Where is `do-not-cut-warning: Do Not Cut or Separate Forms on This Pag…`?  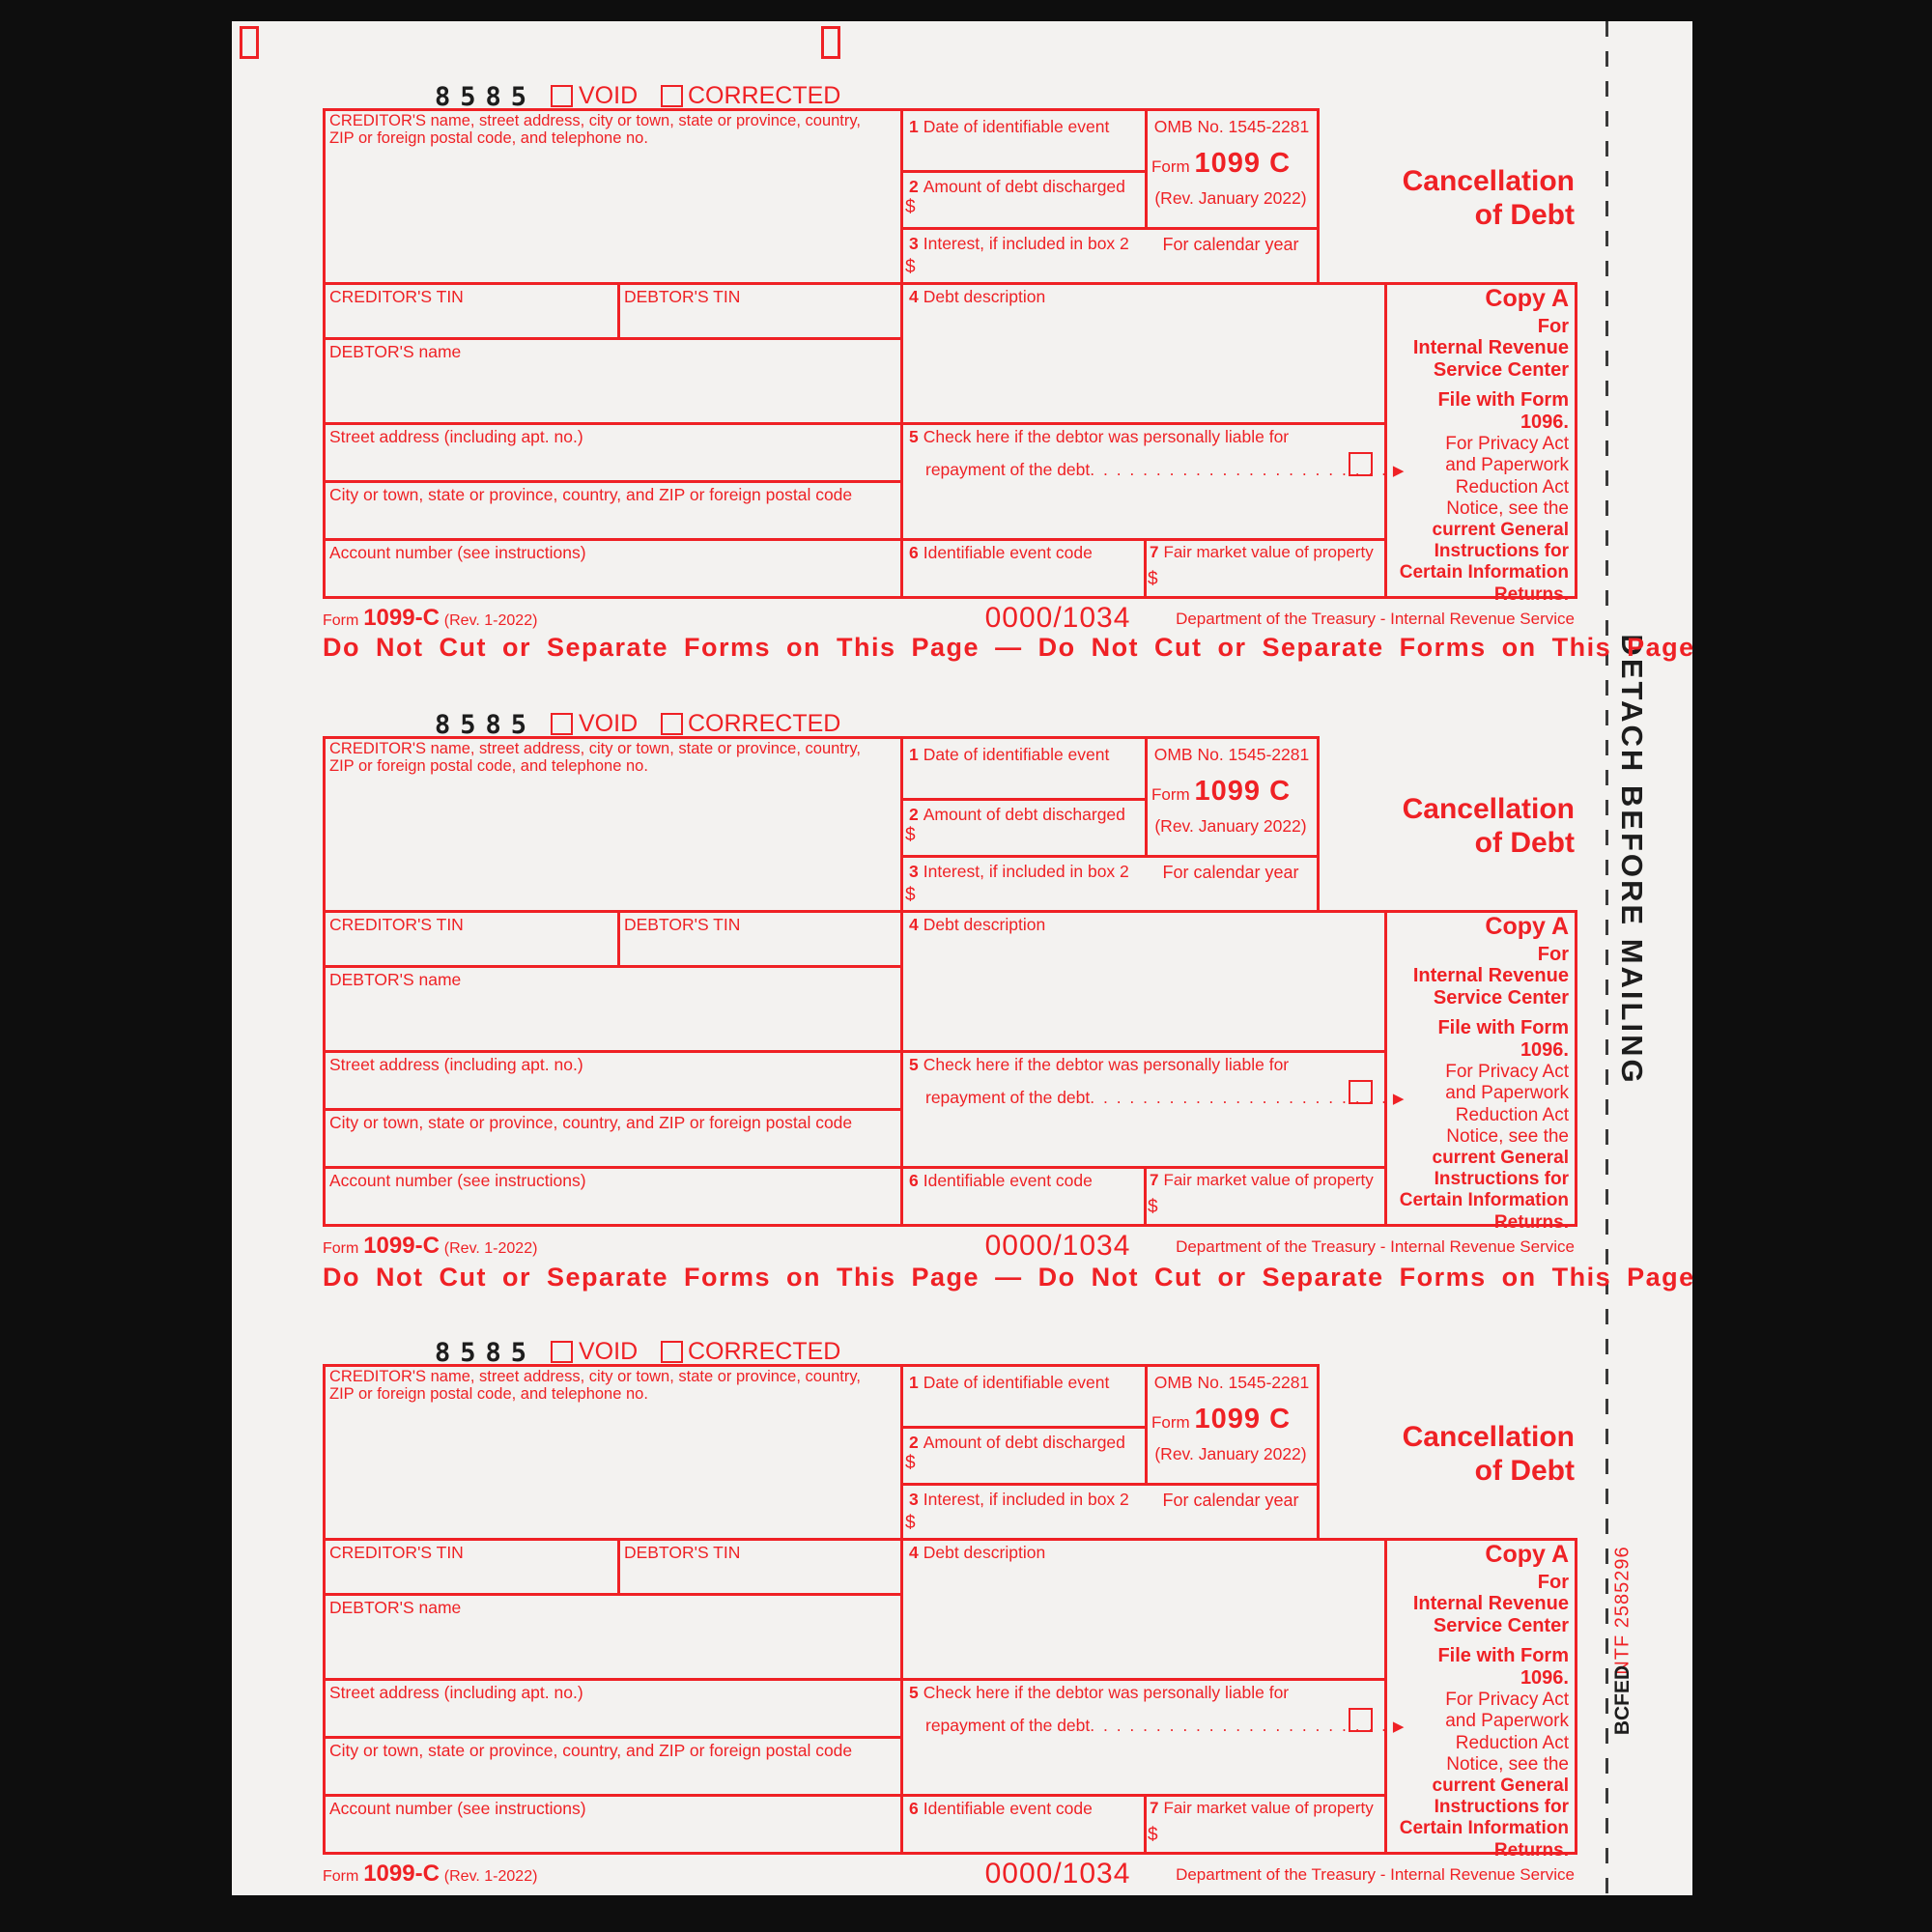 do-not-cut-warning: Do Not Cut or Separate Forms on This Pag… is located at coordinates (1009, 647).